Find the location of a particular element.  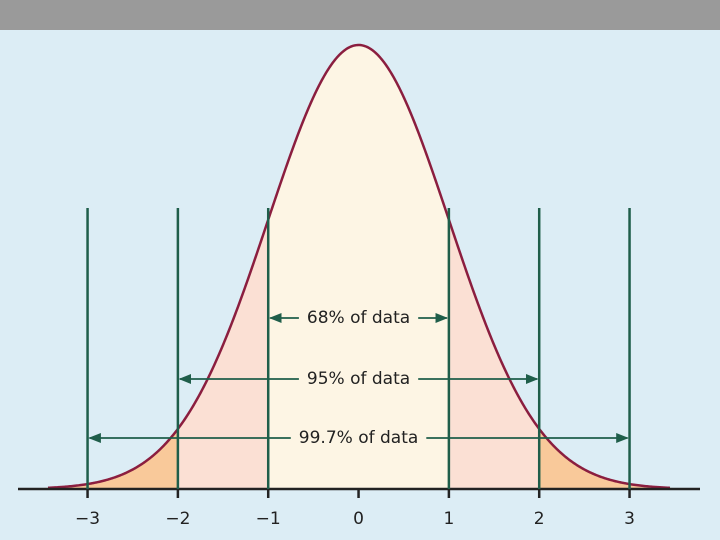

x-tick-label: −3 is located at coordinates (87, 519).